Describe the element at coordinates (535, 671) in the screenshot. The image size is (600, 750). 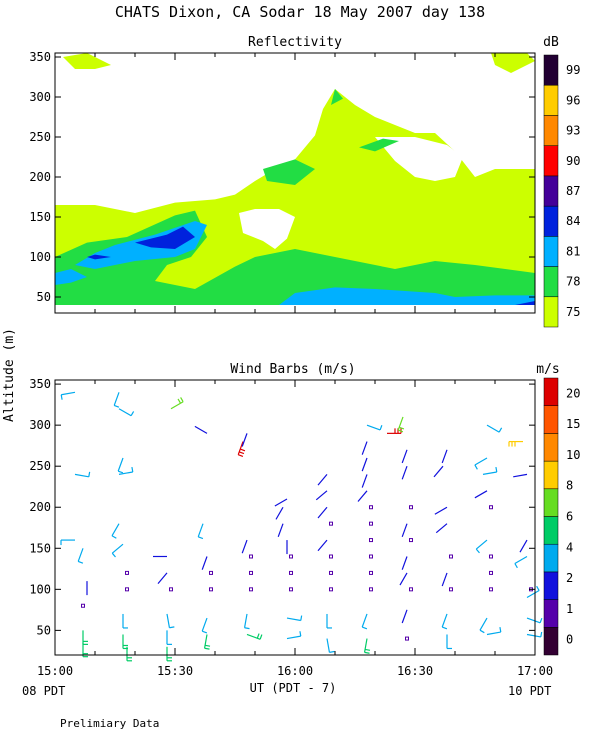
I see `x-tick-label: 17:00` at that location.